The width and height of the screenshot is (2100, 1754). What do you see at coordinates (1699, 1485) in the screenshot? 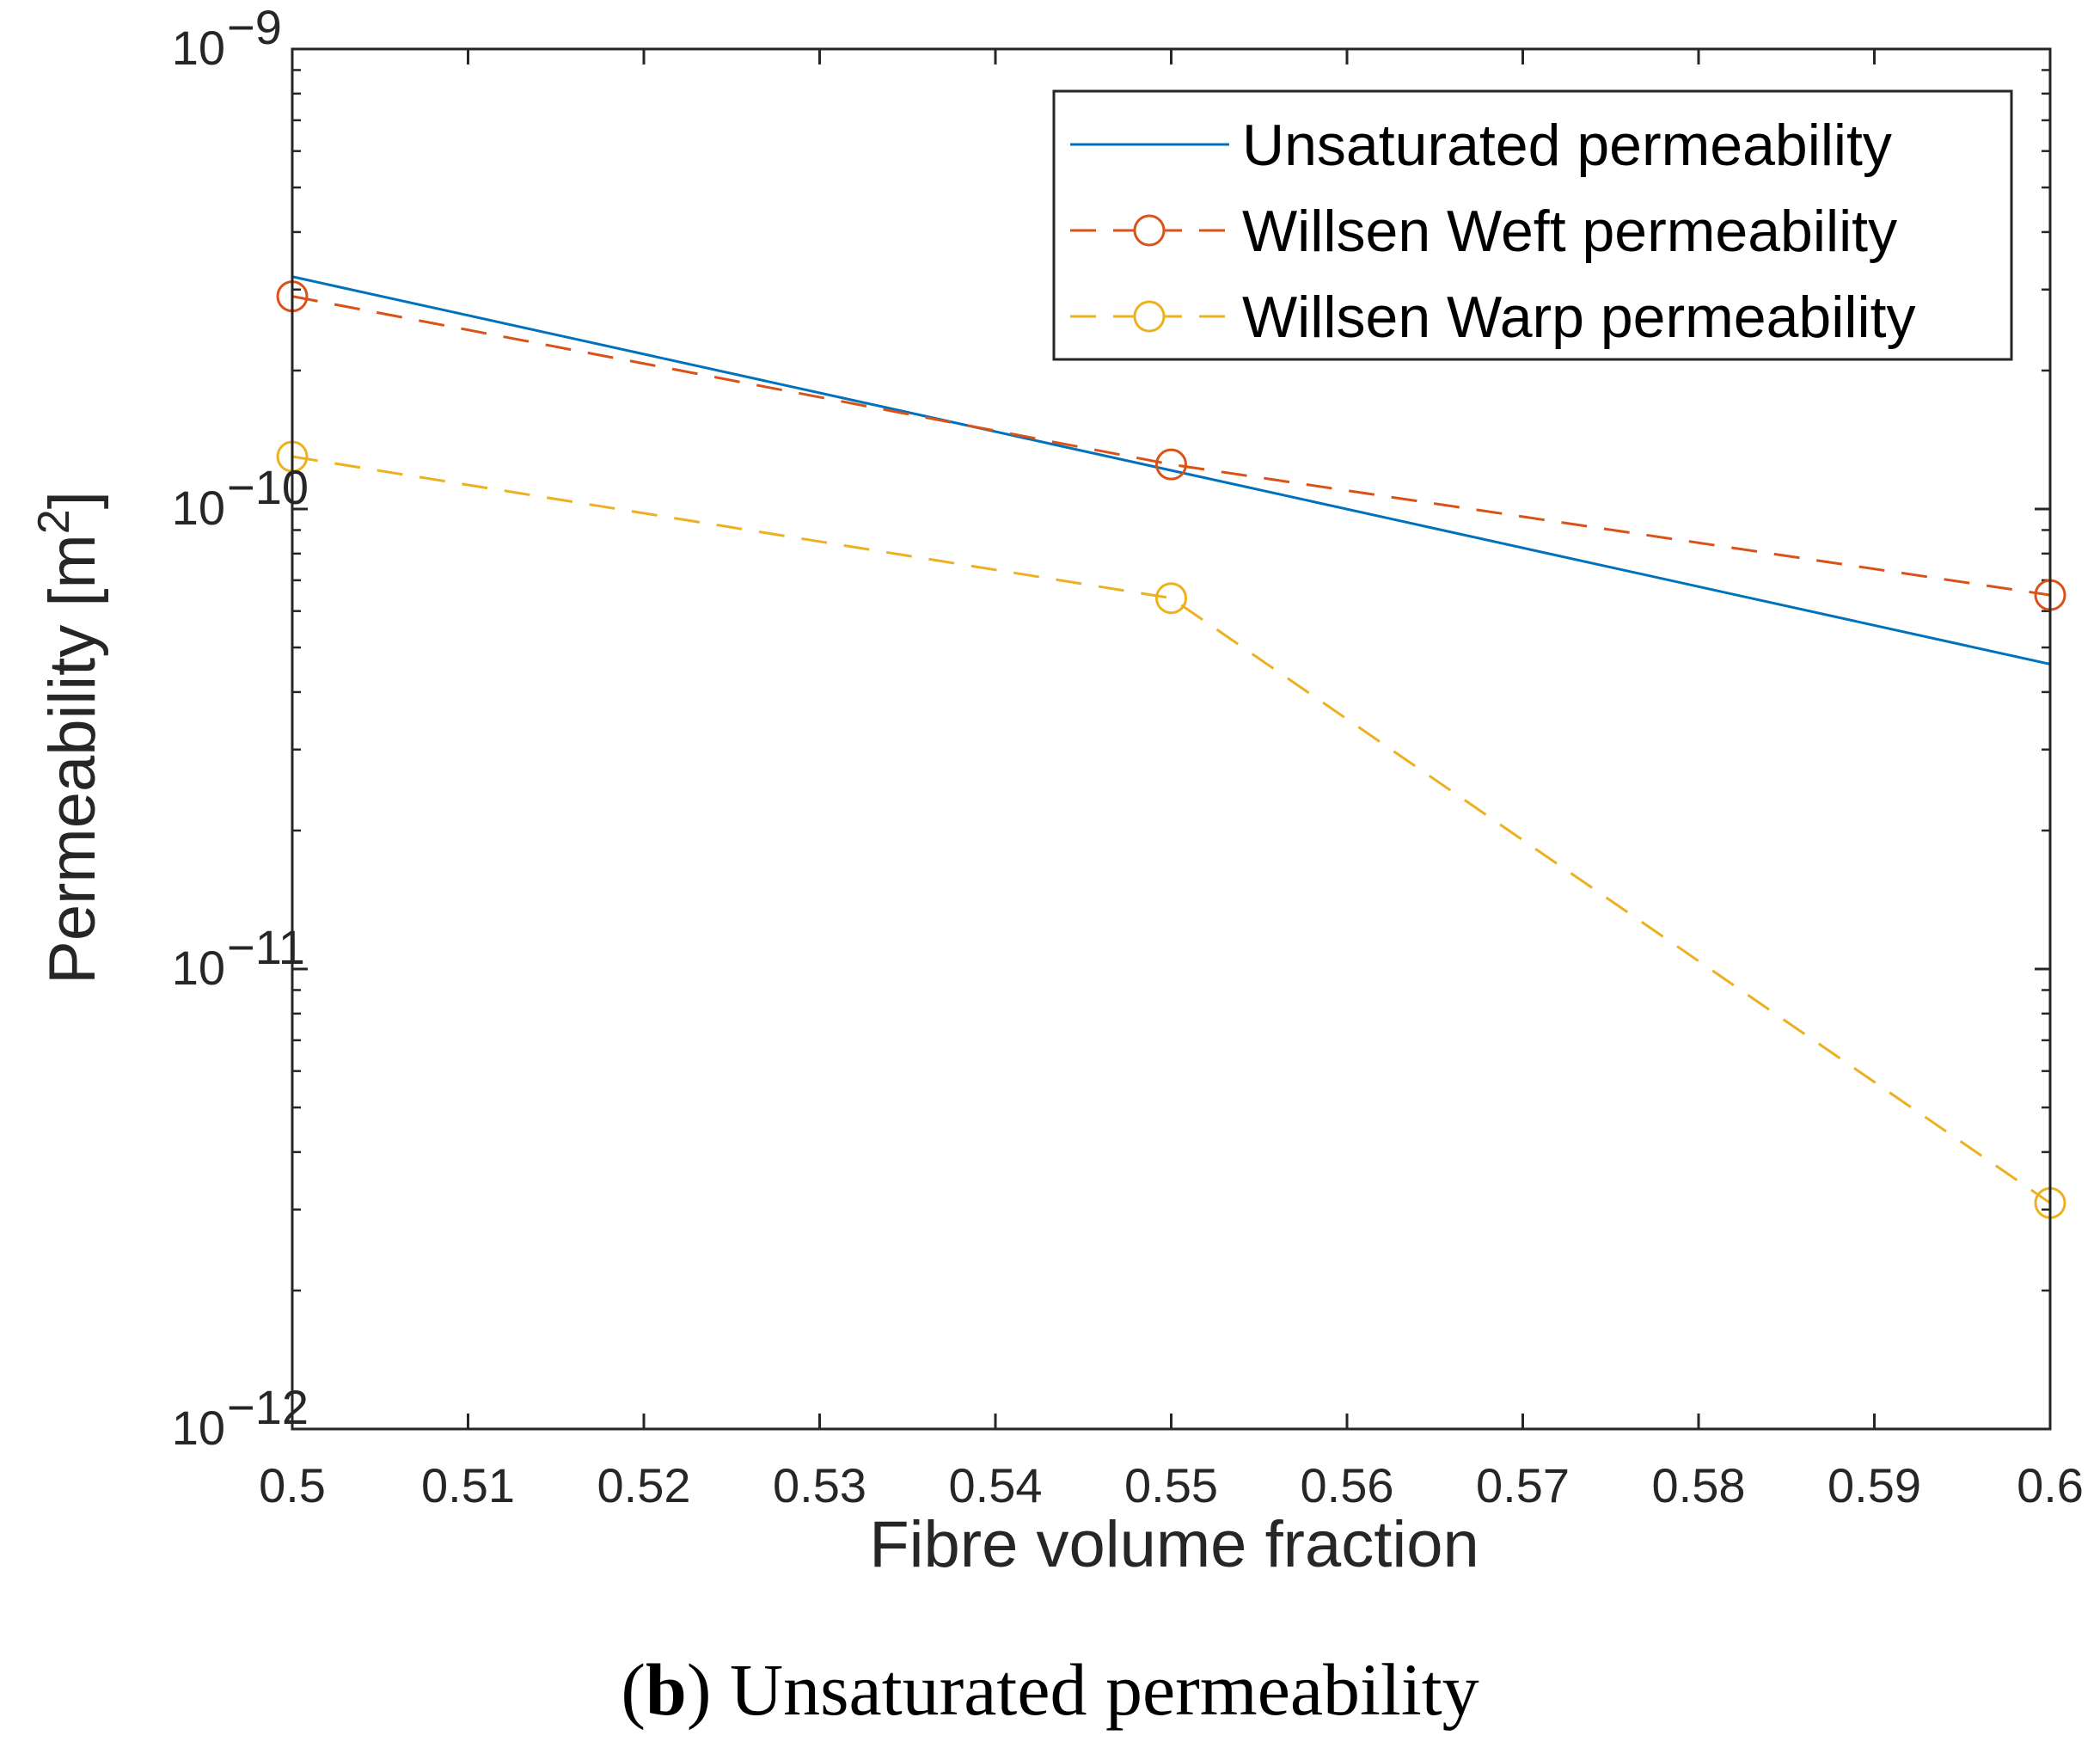
I see `x-tick-label: 0.58` at bounding box center [1699, 1485].